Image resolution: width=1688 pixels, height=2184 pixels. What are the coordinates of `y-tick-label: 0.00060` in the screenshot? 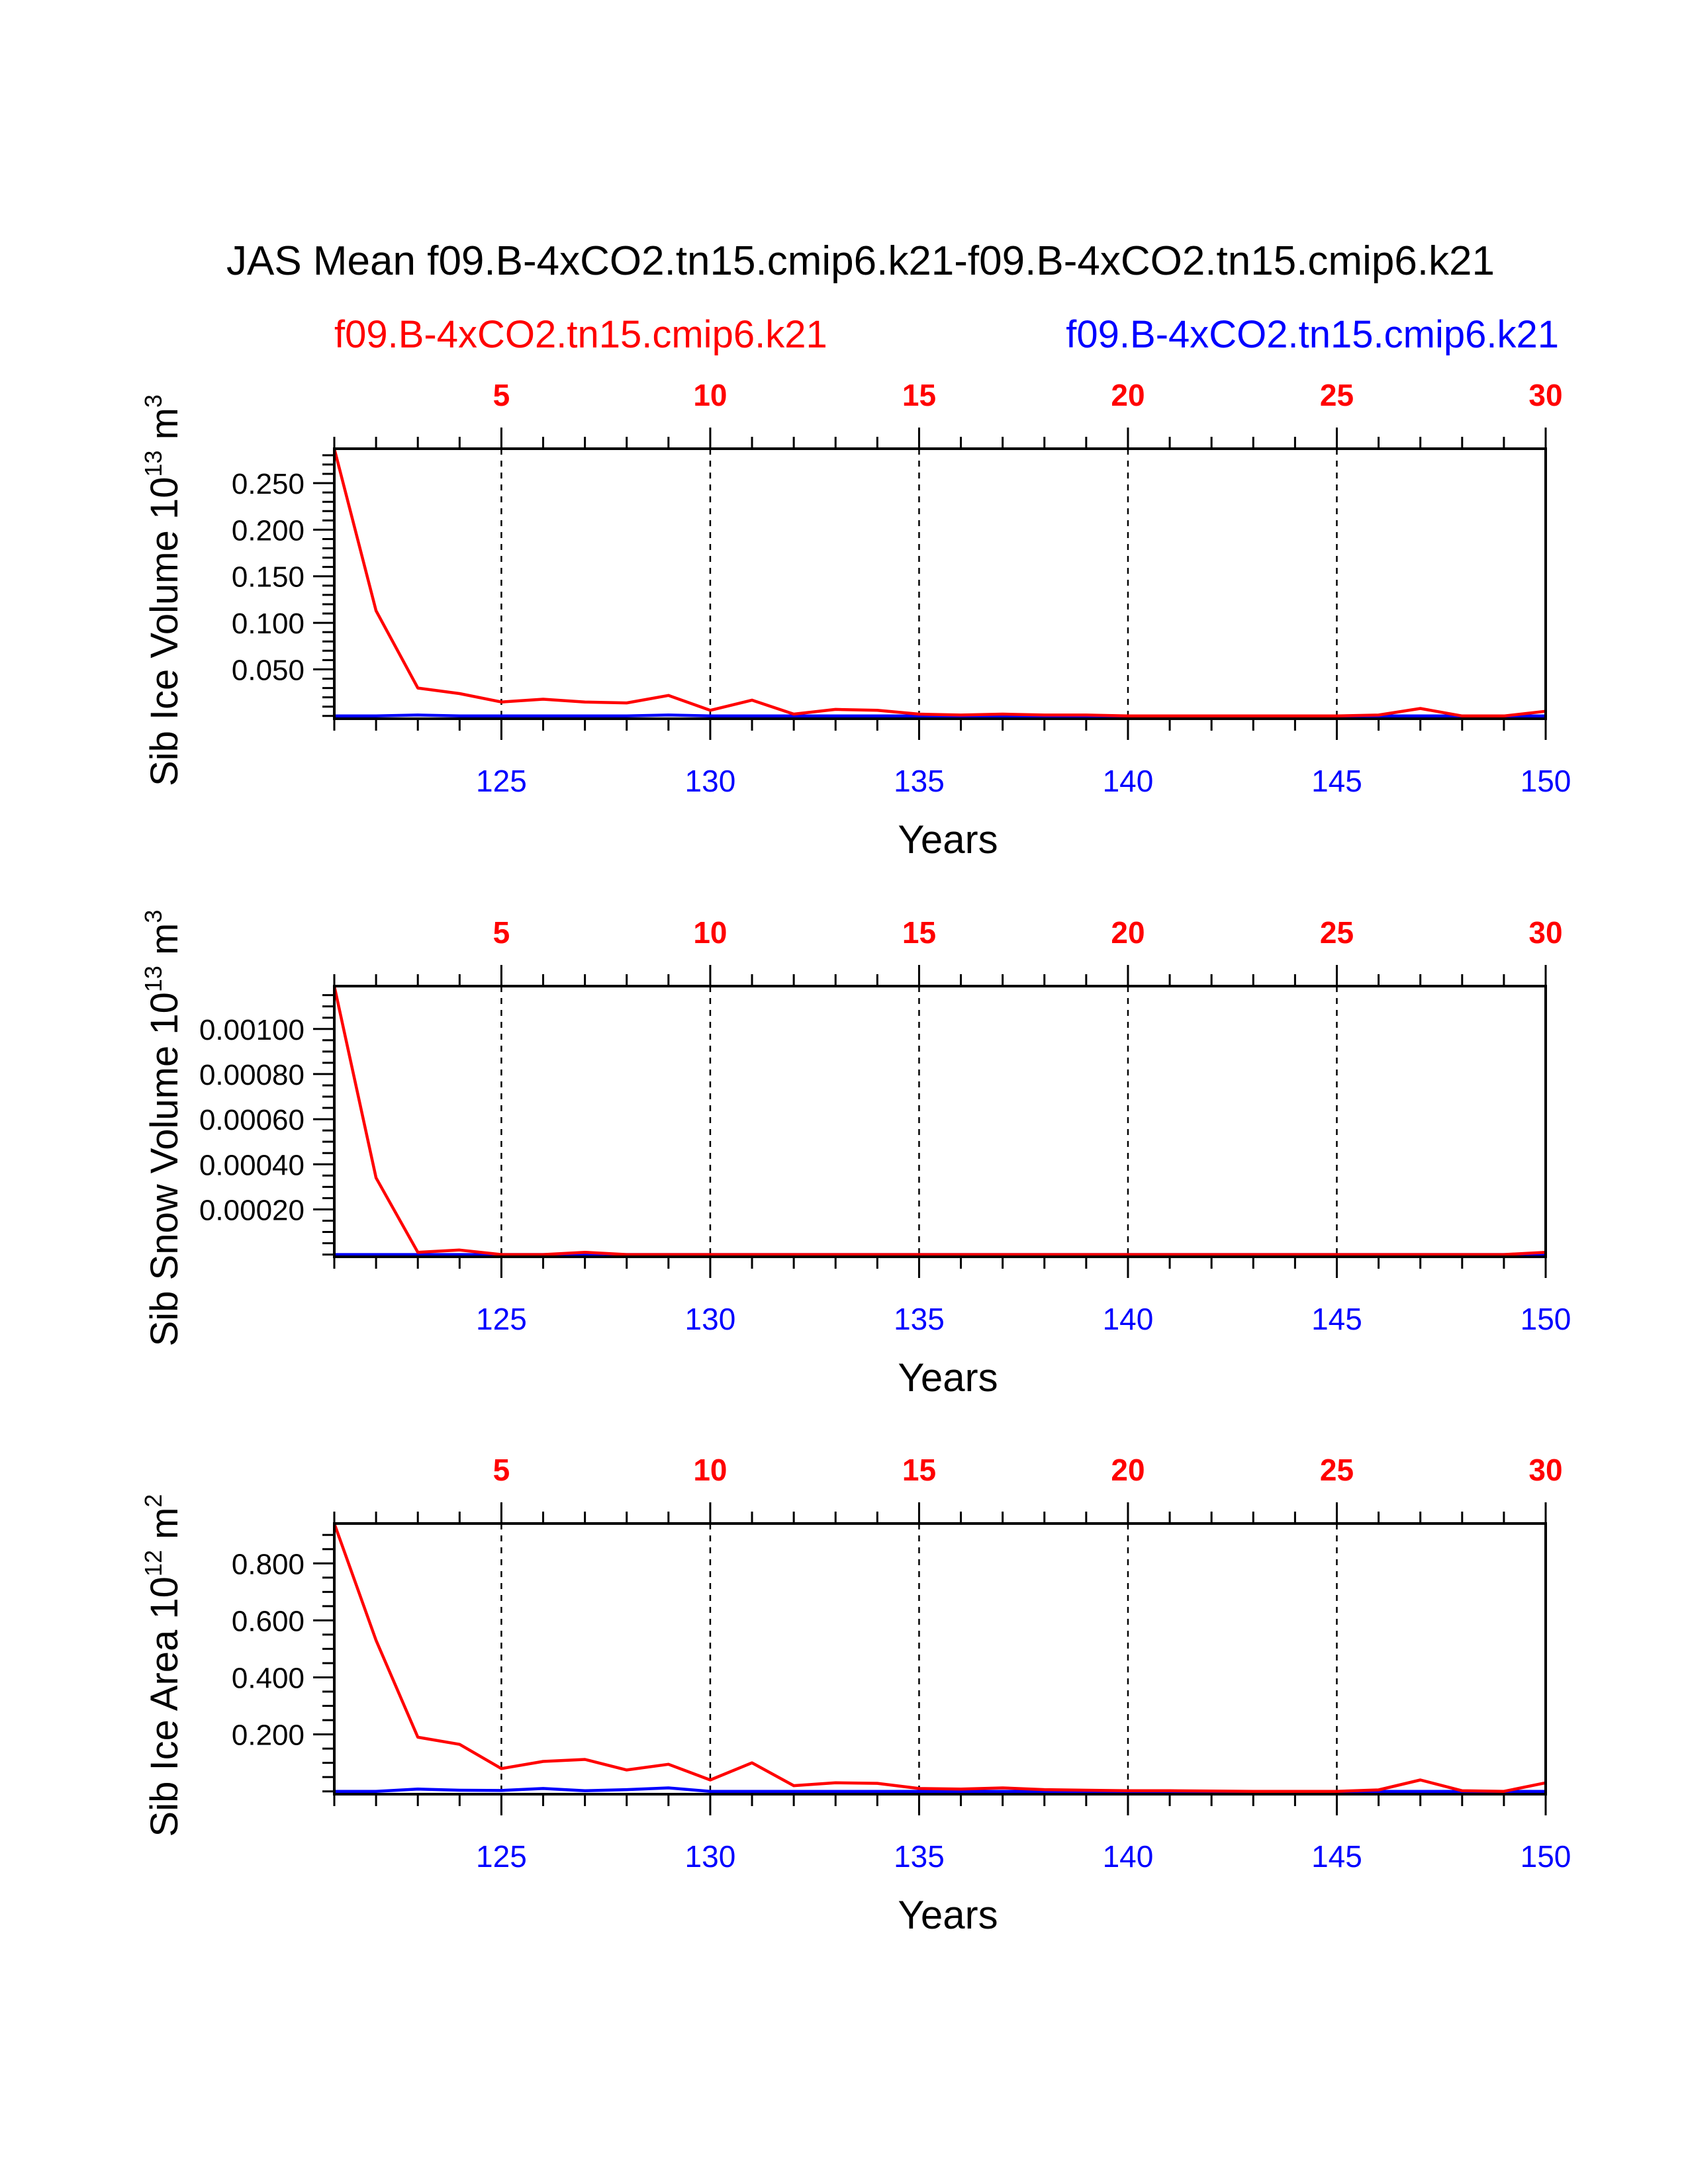 It's located at (252, 1120).